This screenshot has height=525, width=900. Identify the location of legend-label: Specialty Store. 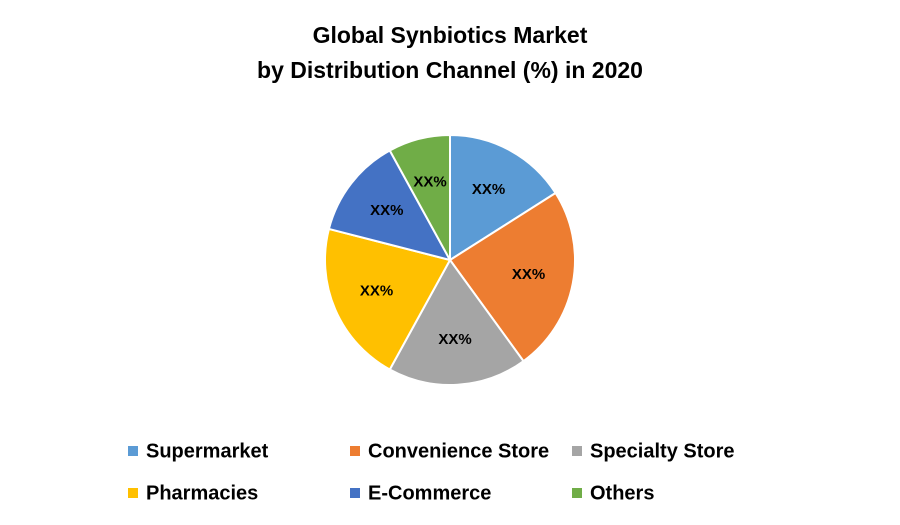
(662, 451).